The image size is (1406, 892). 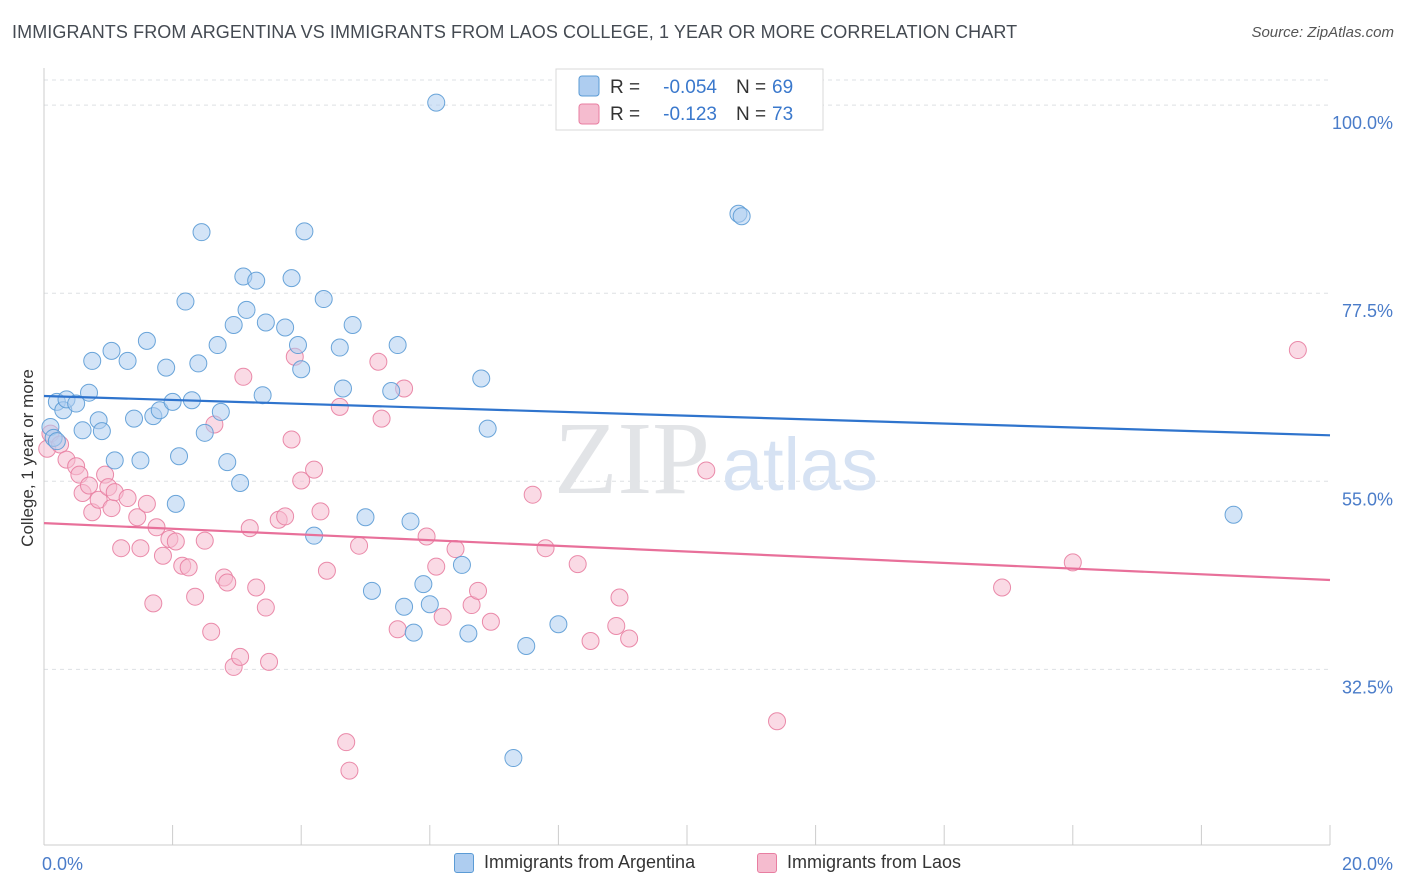 What do you see at coordinates (1367, 499) in the screenshot?
I see `y-tick-label: 55.0%` at bounding box center [1367, 499].